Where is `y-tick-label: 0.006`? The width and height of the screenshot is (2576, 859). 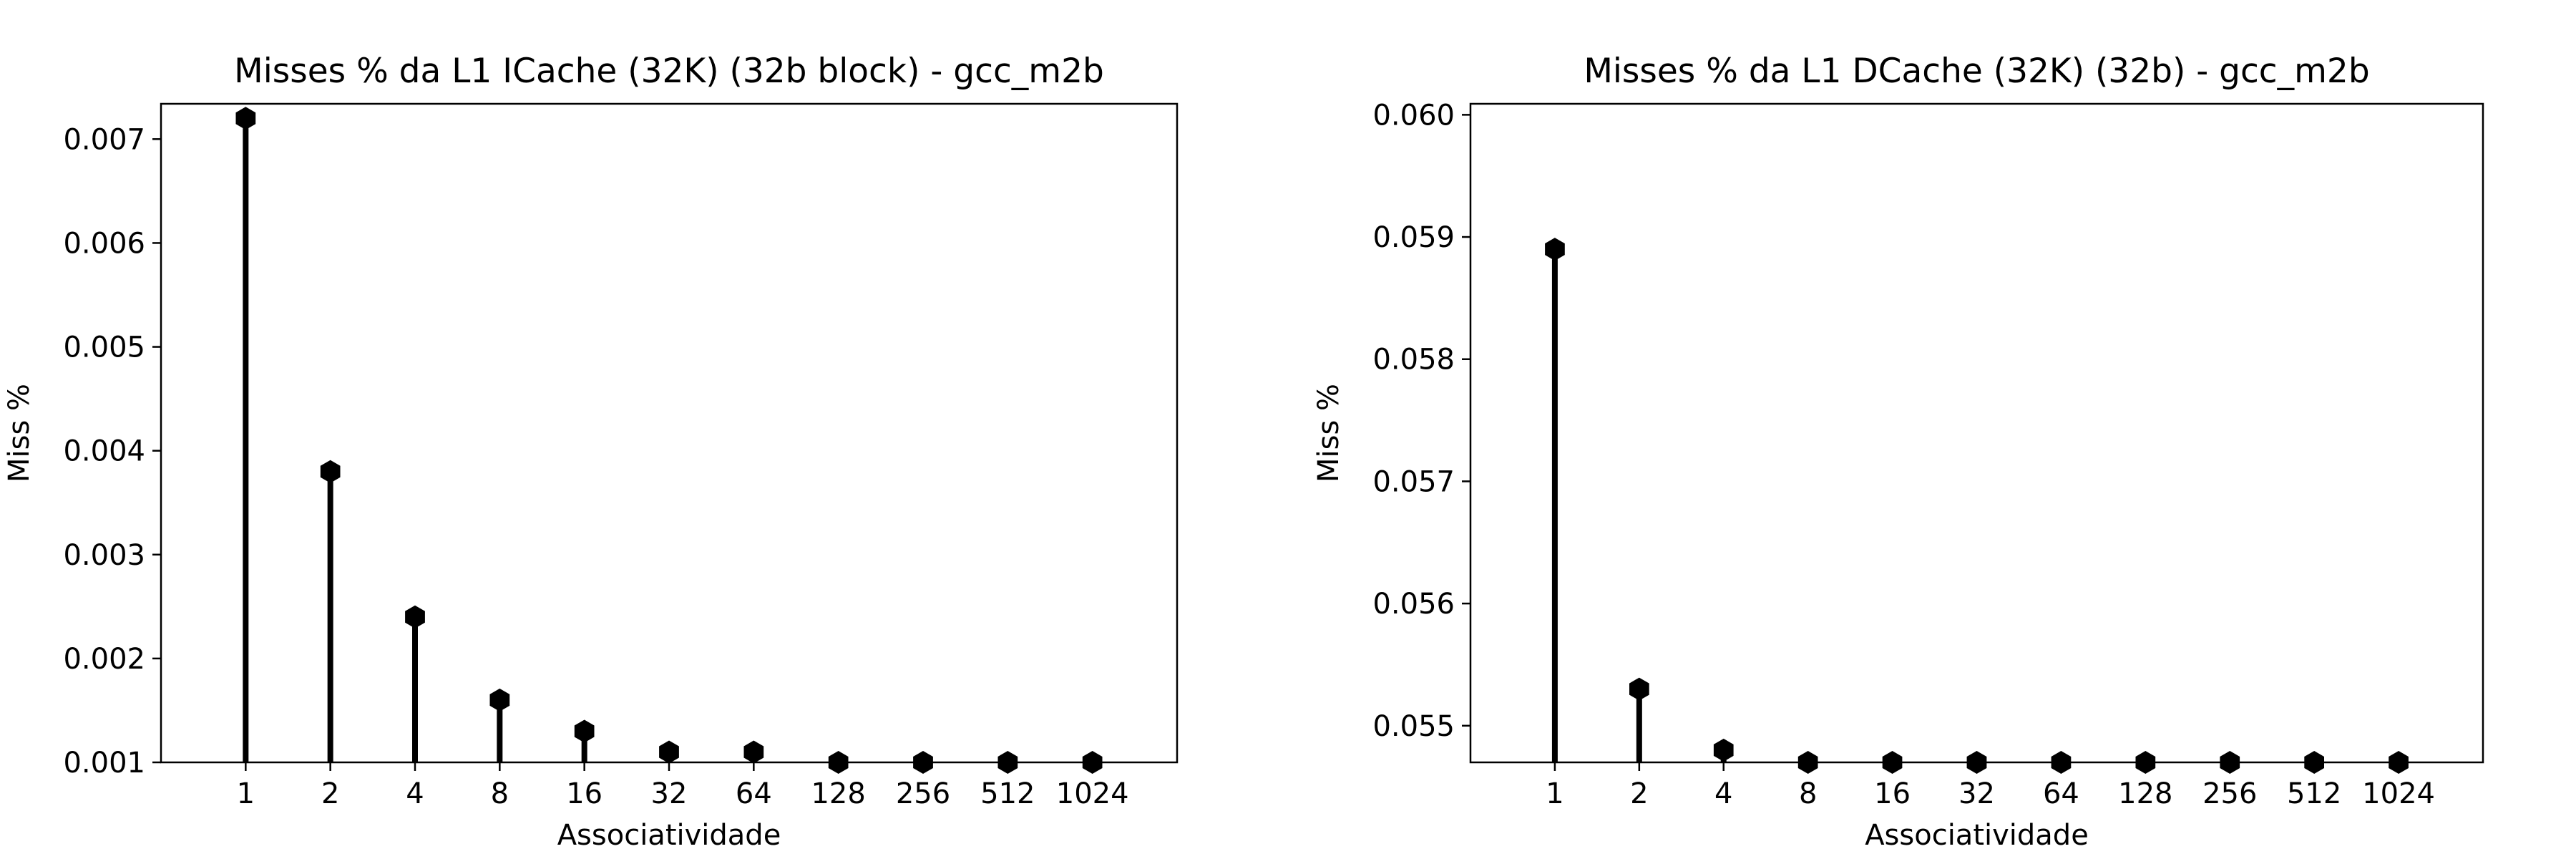
y-tick-label: 0.006 is located at coordinates (104, 243).